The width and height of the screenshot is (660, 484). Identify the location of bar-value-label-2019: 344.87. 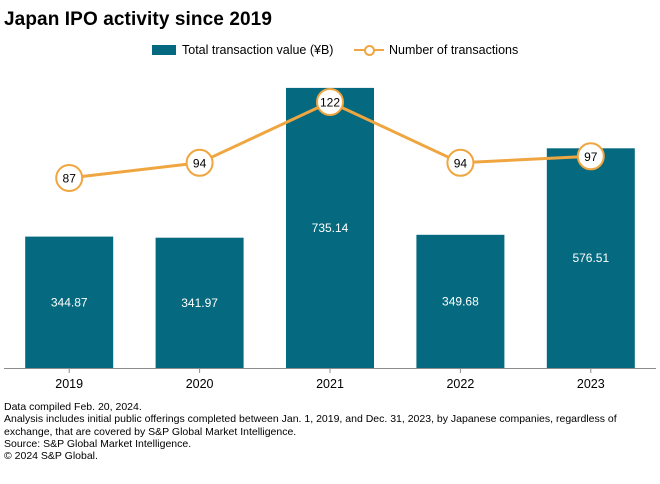
(69, 302).